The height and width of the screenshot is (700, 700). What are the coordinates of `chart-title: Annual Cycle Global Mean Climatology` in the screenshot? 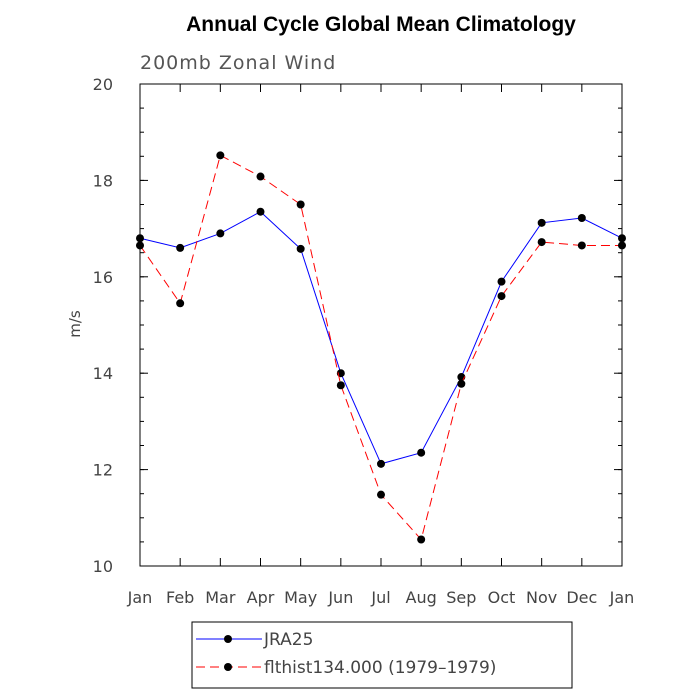 It's located at (381, 24).